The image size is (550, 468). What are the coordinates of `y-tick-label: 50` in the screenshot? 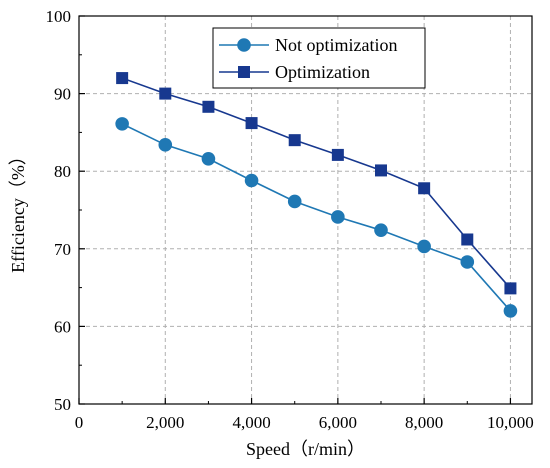 It's located at (62, 404).